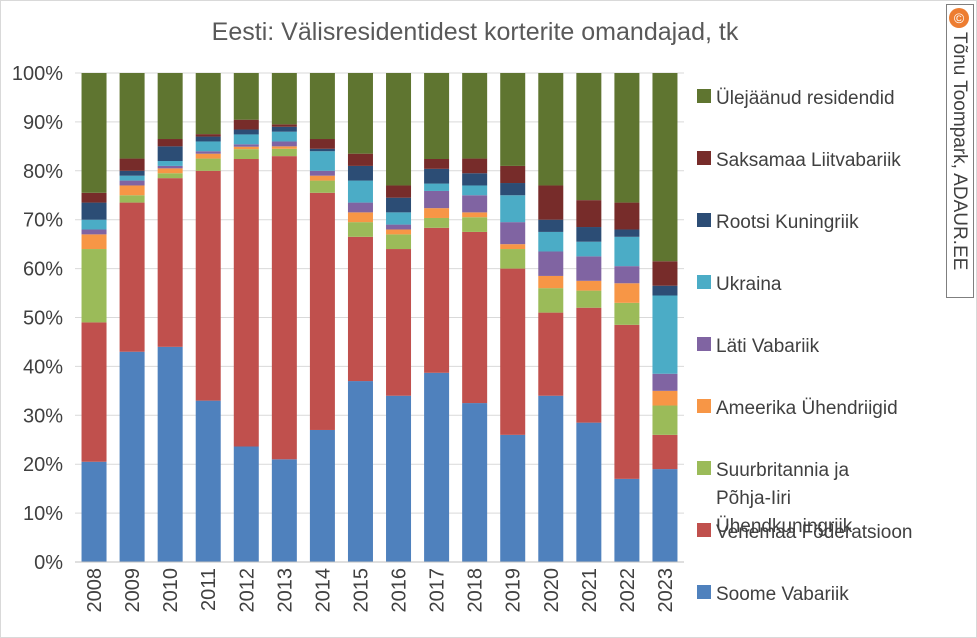  What do you see at coordinates (43, 123) in the screenshot?
I see `y-tick-label: 90%` at bounding box center [43, 123].